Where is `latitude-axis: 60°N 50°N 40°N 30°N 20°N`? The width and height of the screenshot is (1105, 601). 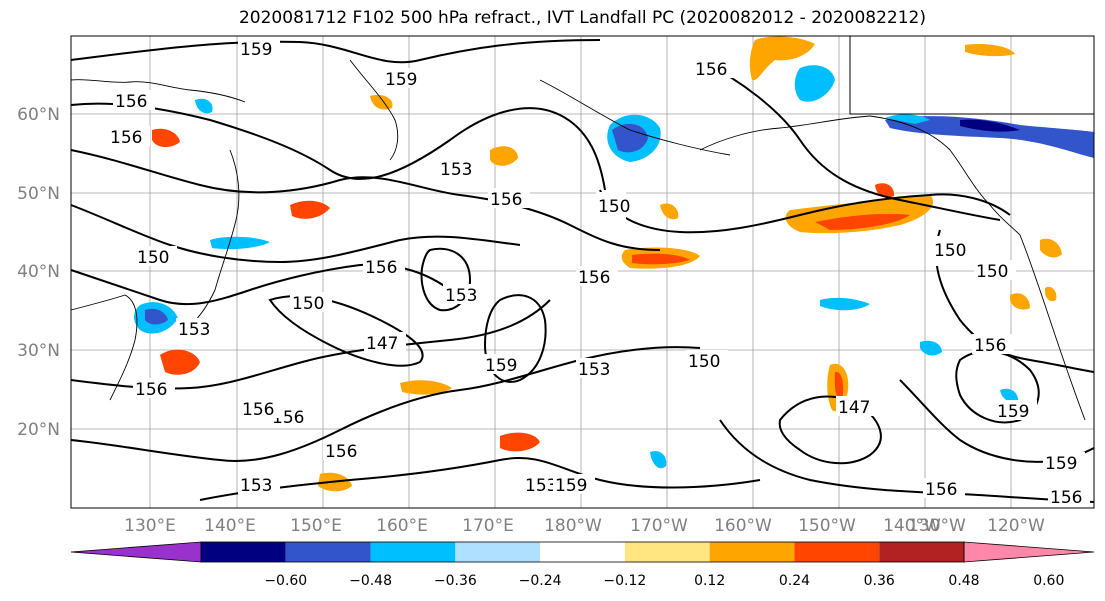
latitude-axis: 60°N 50°N 40°N 30°N 20°N is located at coordinates (38, 272).